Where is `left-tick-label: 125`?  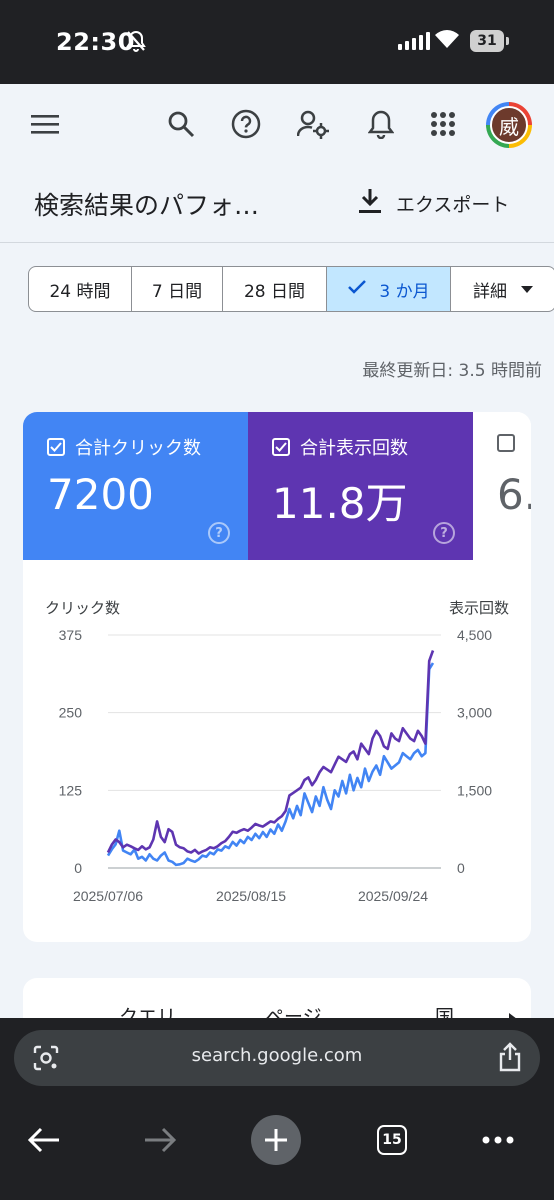
left-tick-label: 125 is located at coordinates (71, 790).